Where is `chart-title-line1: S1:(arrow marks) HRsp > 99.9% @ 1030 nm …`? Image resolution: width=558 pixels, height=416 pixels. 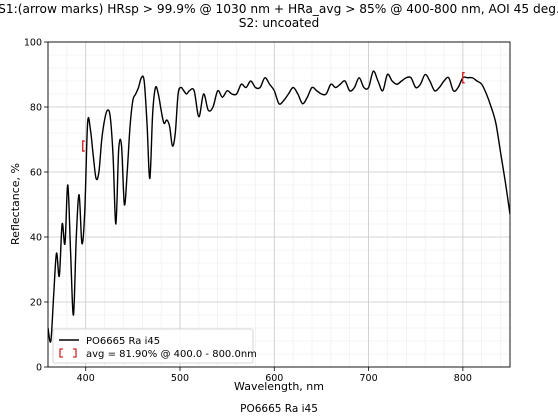 chart-title-line1: S1:(arrow marks) HRsp > 99.9% @ 1030 nm … is located at coordinates (279, 9).